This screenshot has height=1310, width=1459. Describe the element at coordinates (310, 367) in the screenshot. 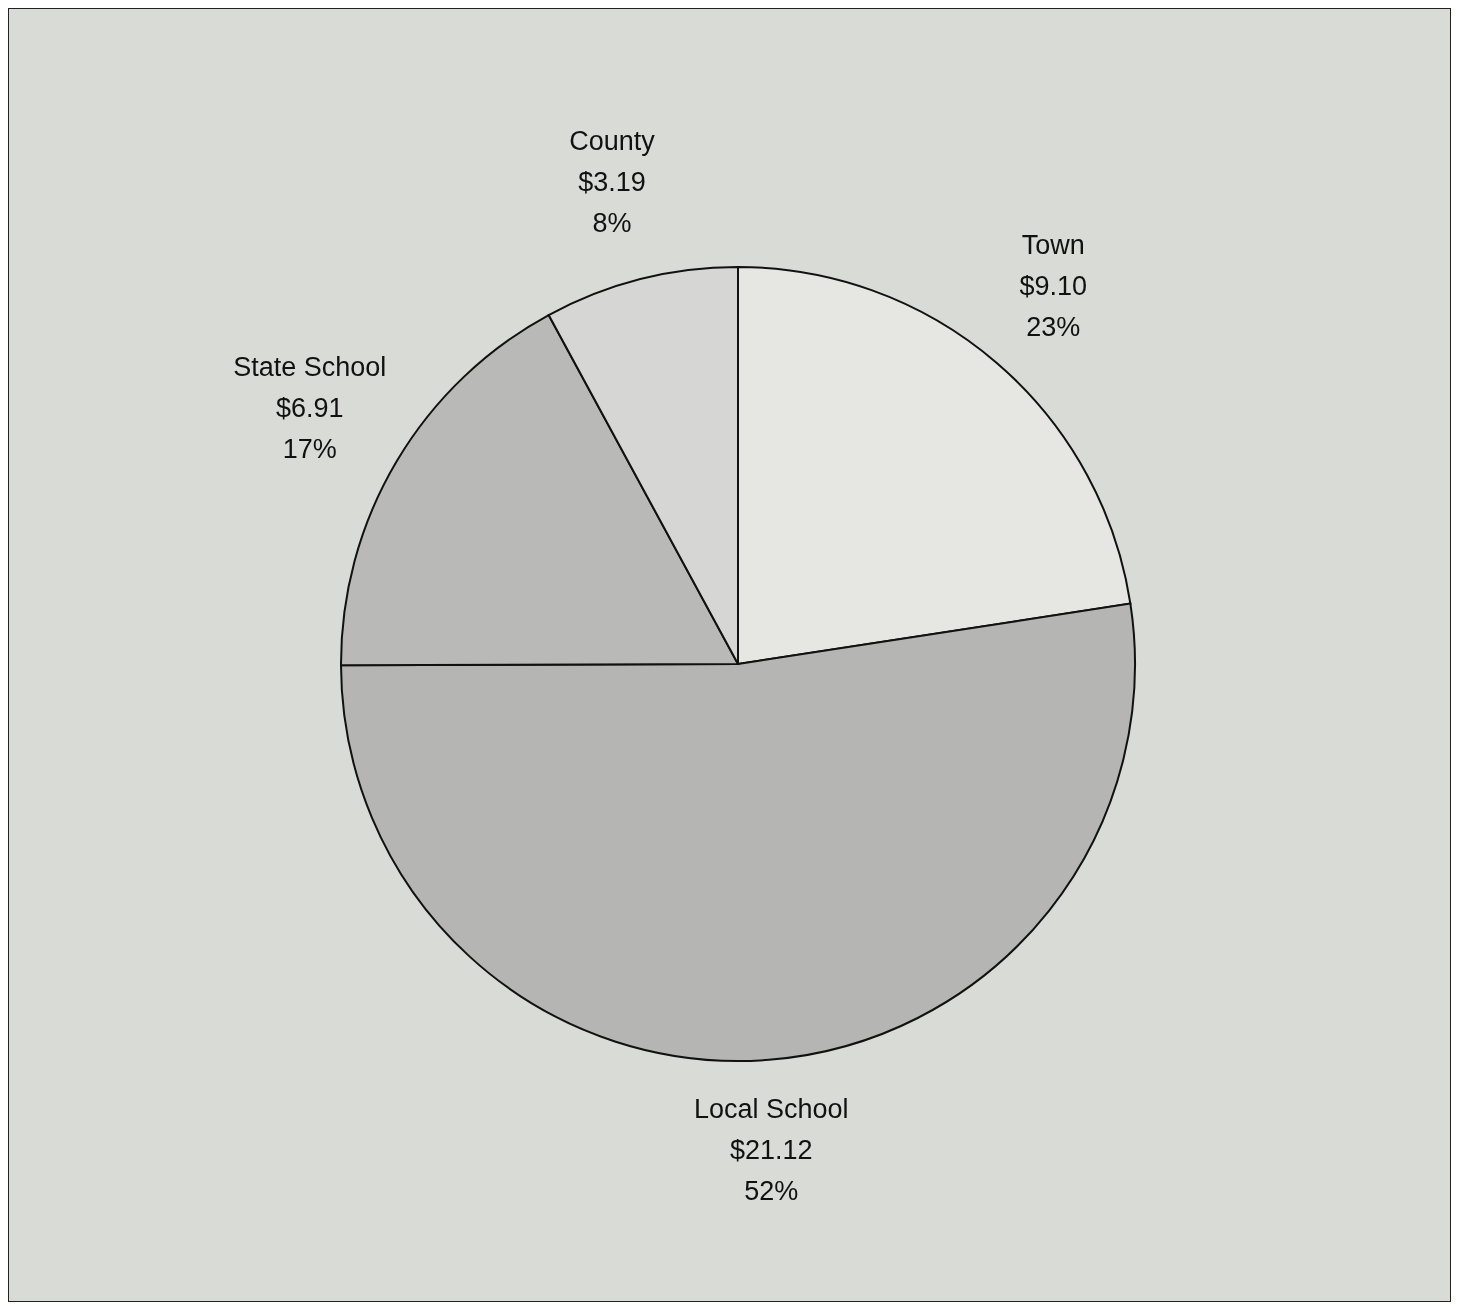

I see `slice-label: State School` at that location.